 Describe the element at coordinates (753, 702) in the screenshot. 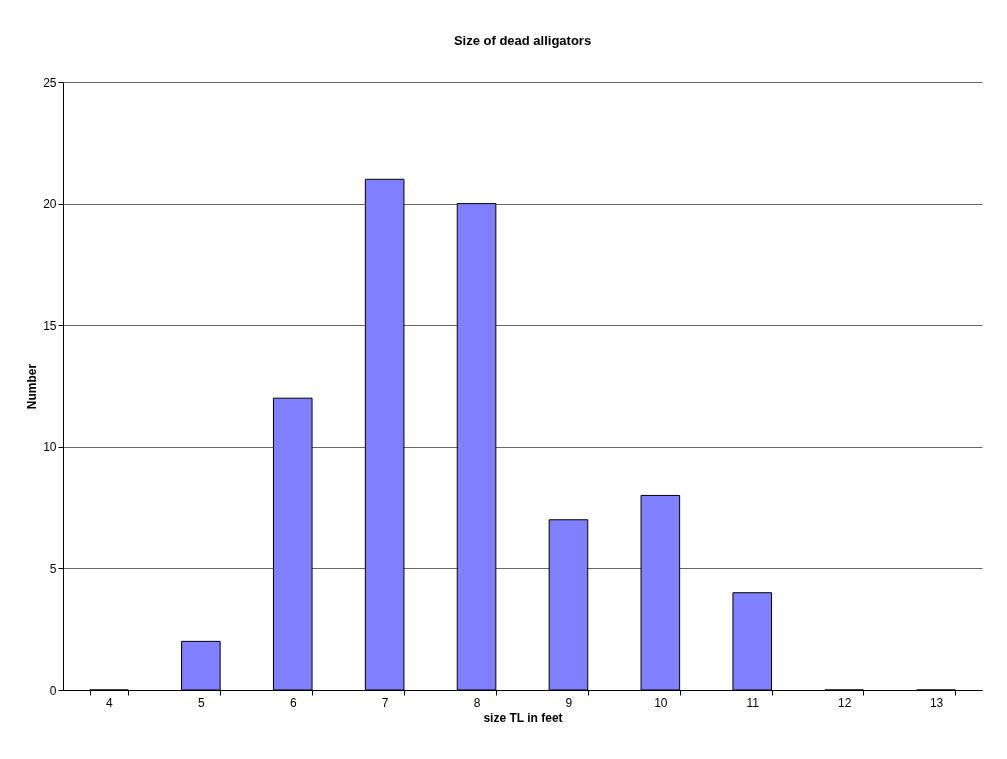

I see `x-tick-label: 11` at that location.